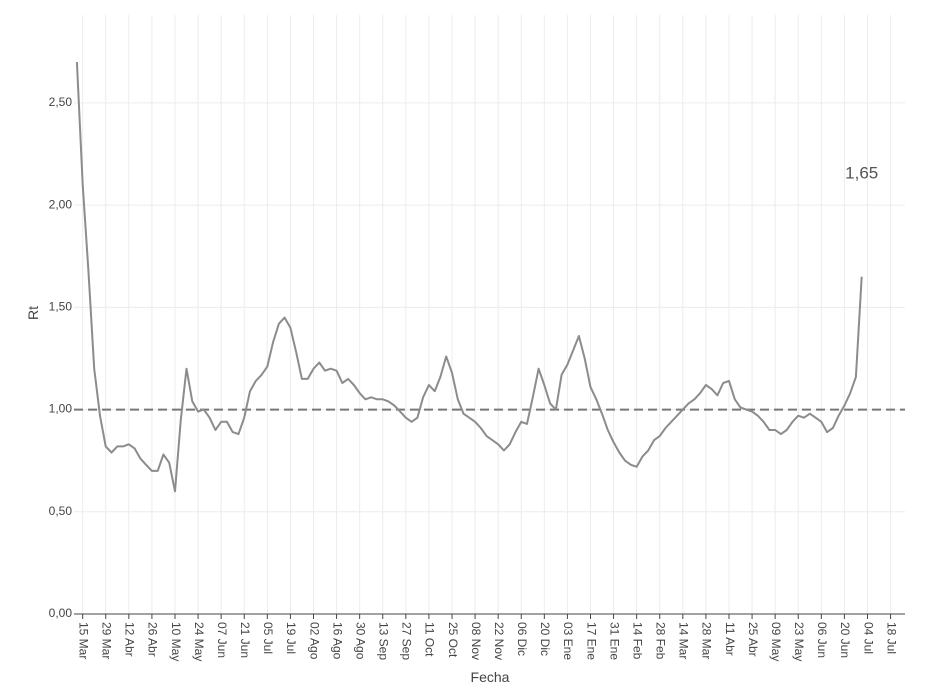 Image resolution: width=938 pixels, height=691 pixels. What do you see at coordinates (130, 639) in the screenshot?
I see `x-tick-label: 12 Abr` at bounding box center [130, 639].